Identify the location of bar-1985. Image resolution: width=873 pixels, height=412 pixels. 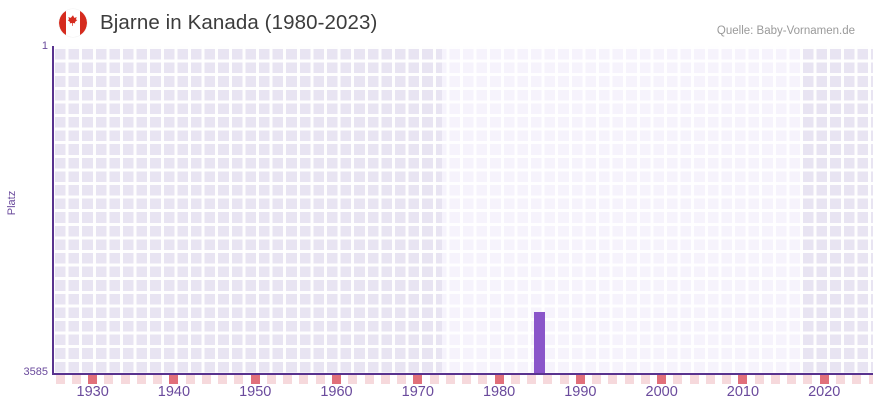
(540, 342).